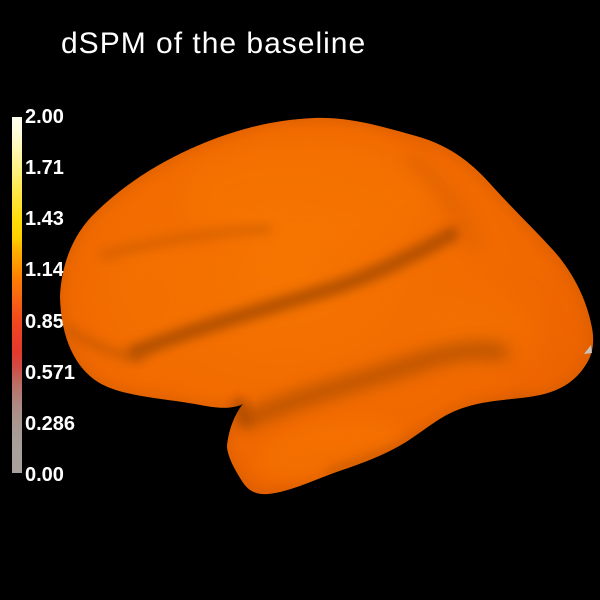  What do you see at coordinates (50, 372) in the screenshot?
I see `colorbar-tick-label: 0.571` at bounding box center [50, 372].